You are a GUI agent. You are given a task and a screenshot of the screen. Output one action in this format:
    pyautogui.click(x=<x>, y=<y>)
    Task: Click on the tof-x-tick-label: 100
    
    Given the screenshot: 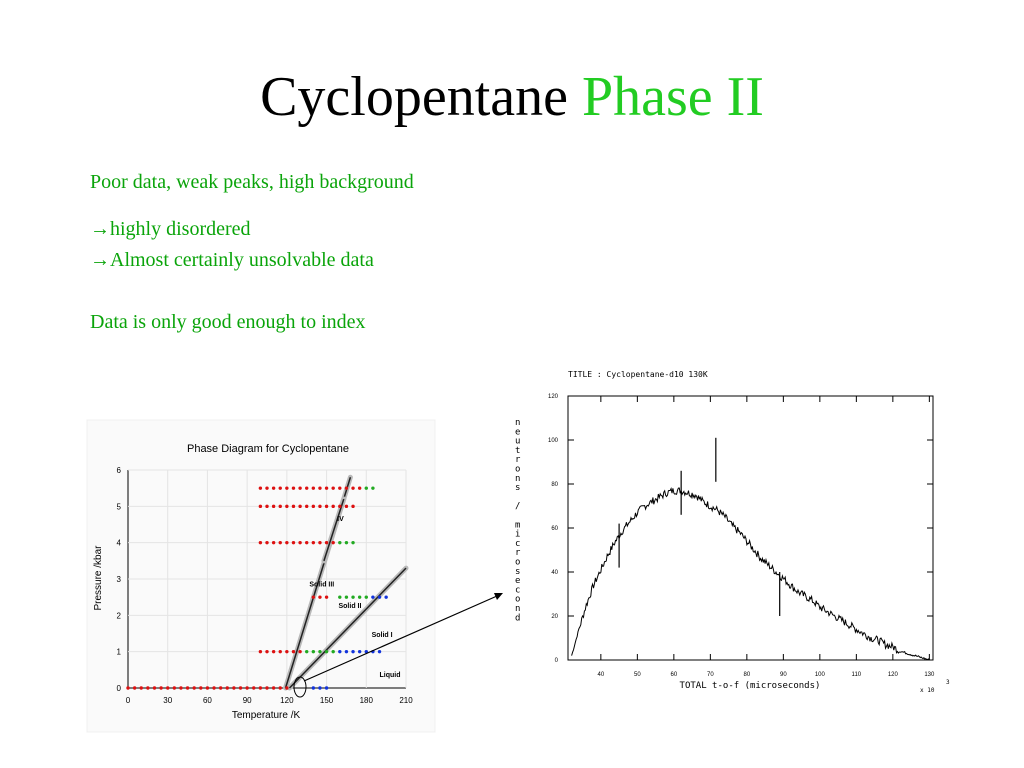 What is the action you would take?
    pyautogui.click(x=820, y=675)
    